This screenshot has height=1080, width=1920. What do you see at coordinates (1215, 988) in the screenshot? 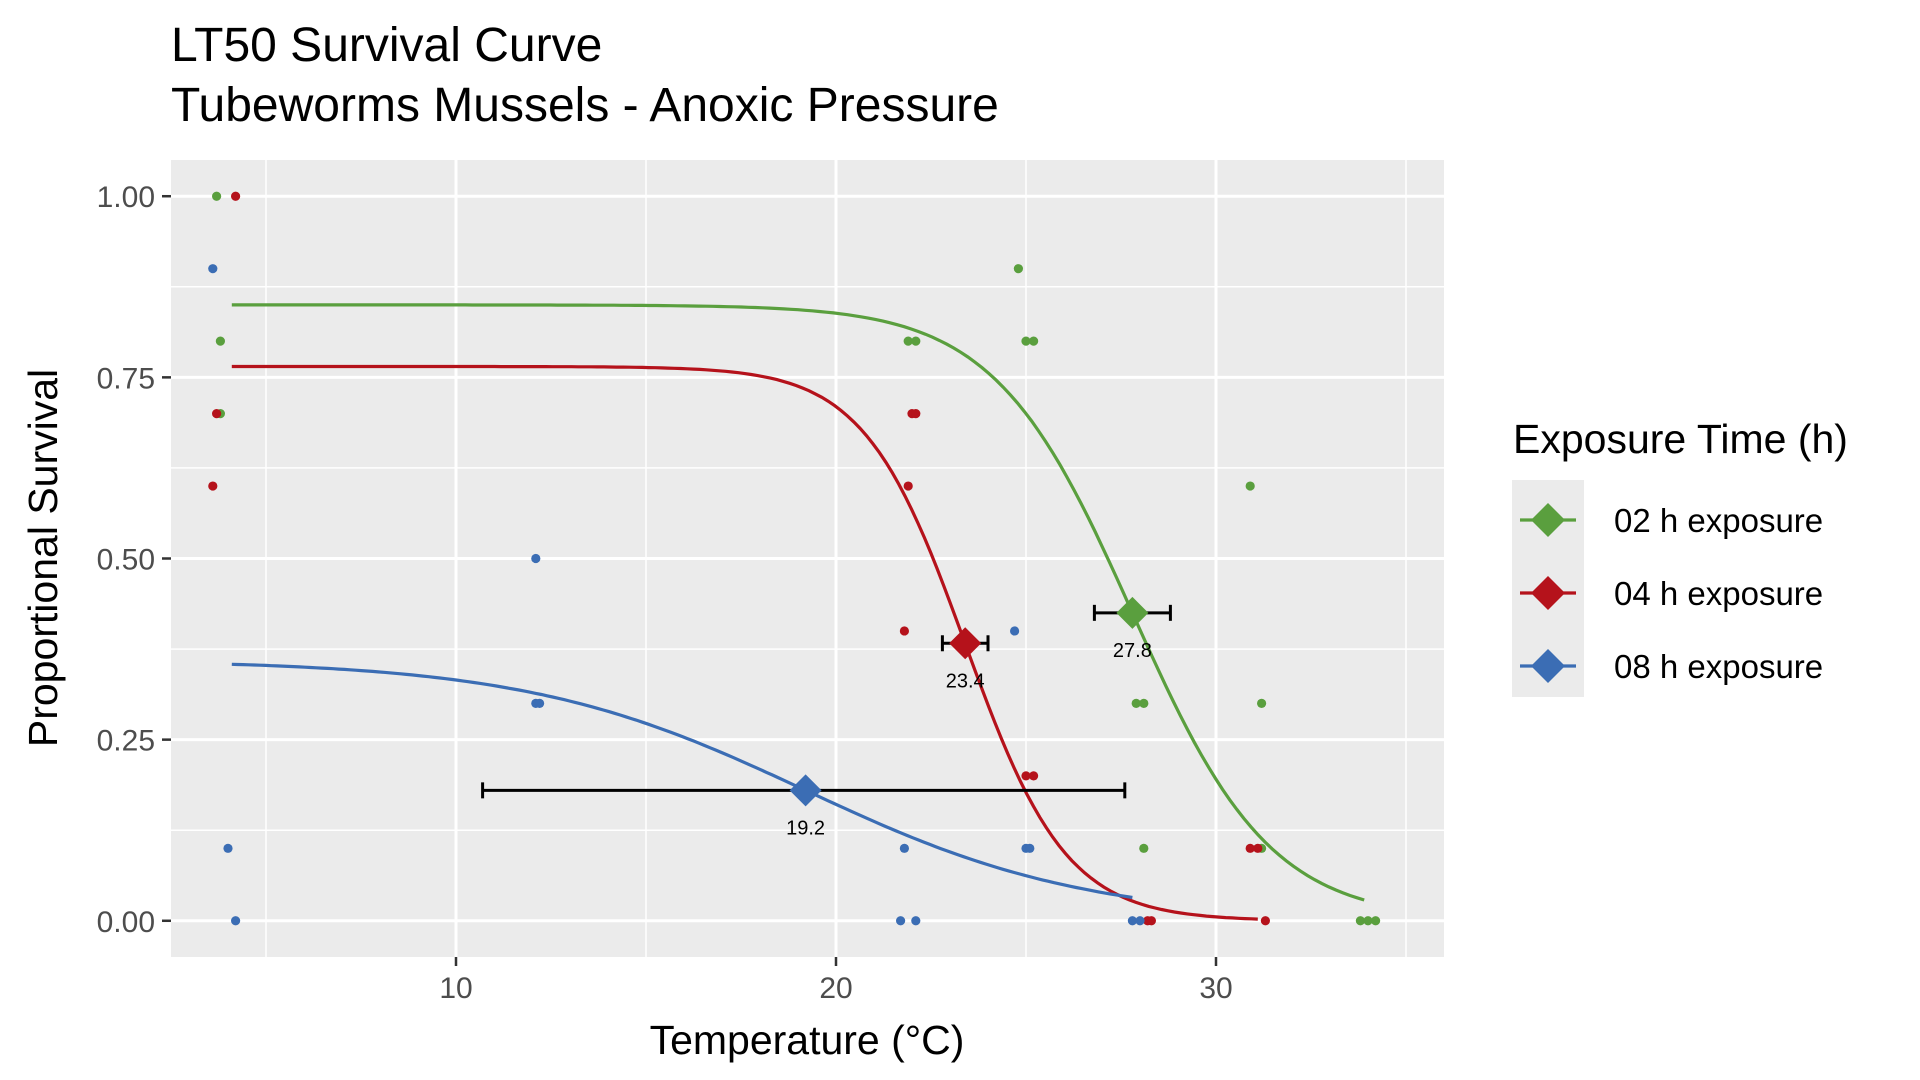
I see `x-tick-label: 30` at bounding box center [1215, 988].